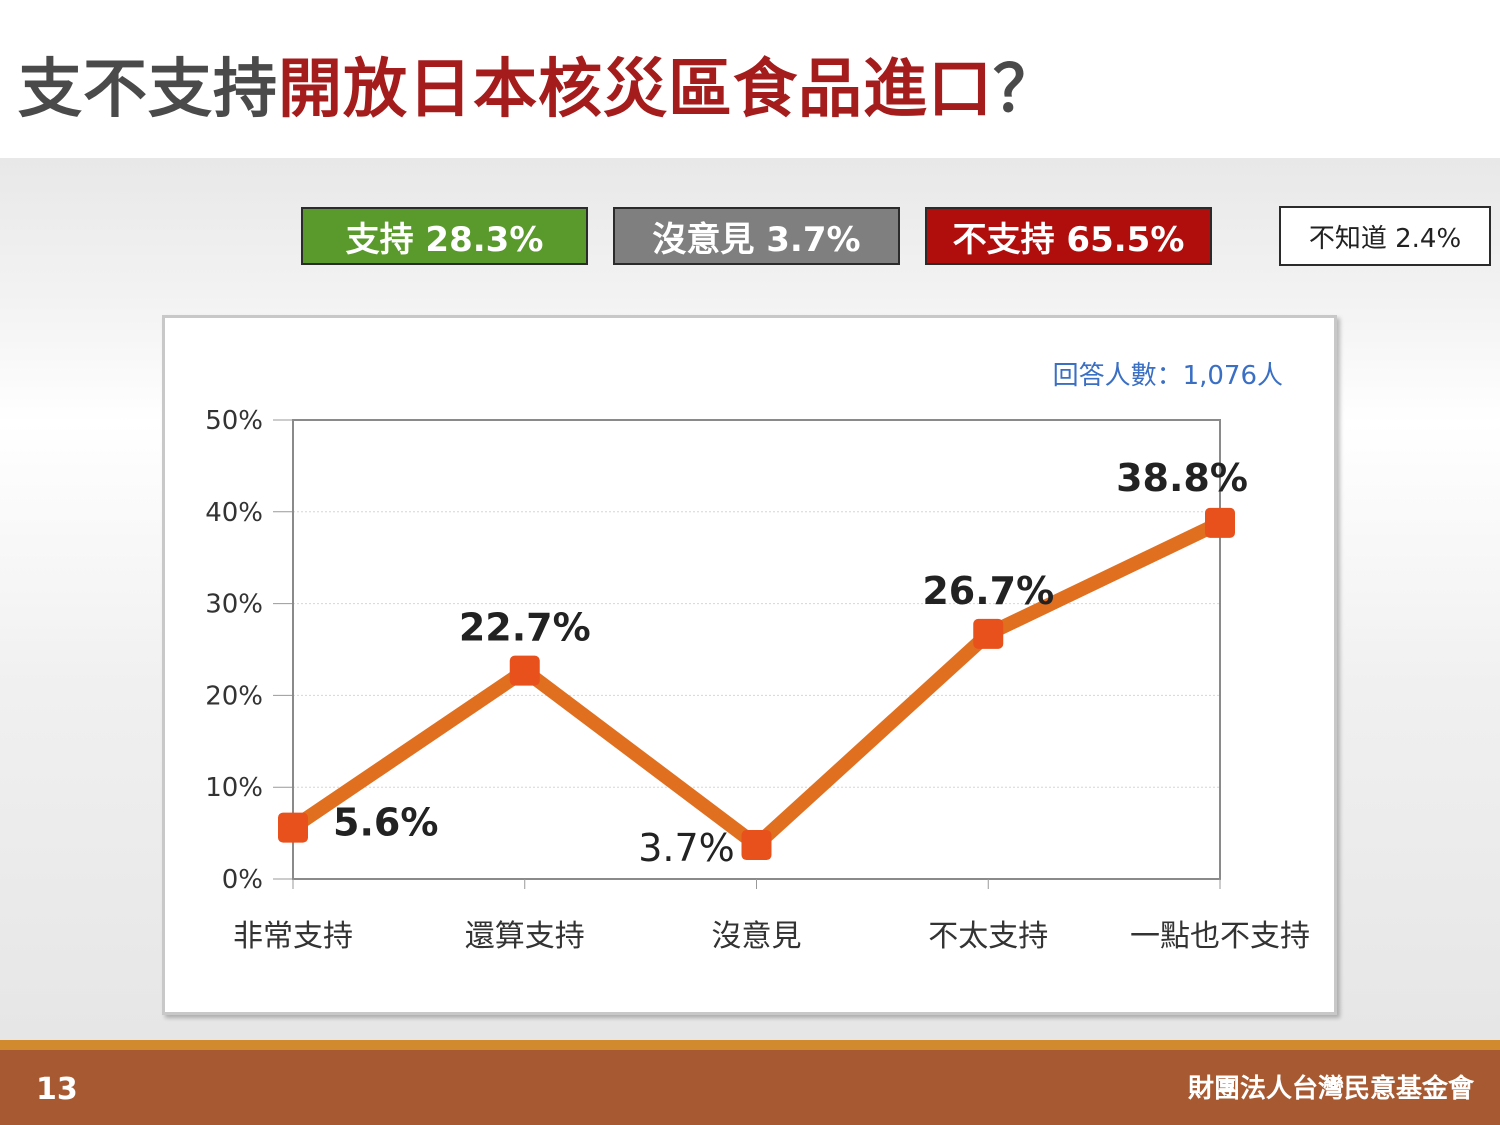 The width and height of the screenshot is (1500, 1125). What do you see at coordinates (234, 513) in the screenshot?
I see `y-tick-label: 40%` at bounding box center [234, 513].